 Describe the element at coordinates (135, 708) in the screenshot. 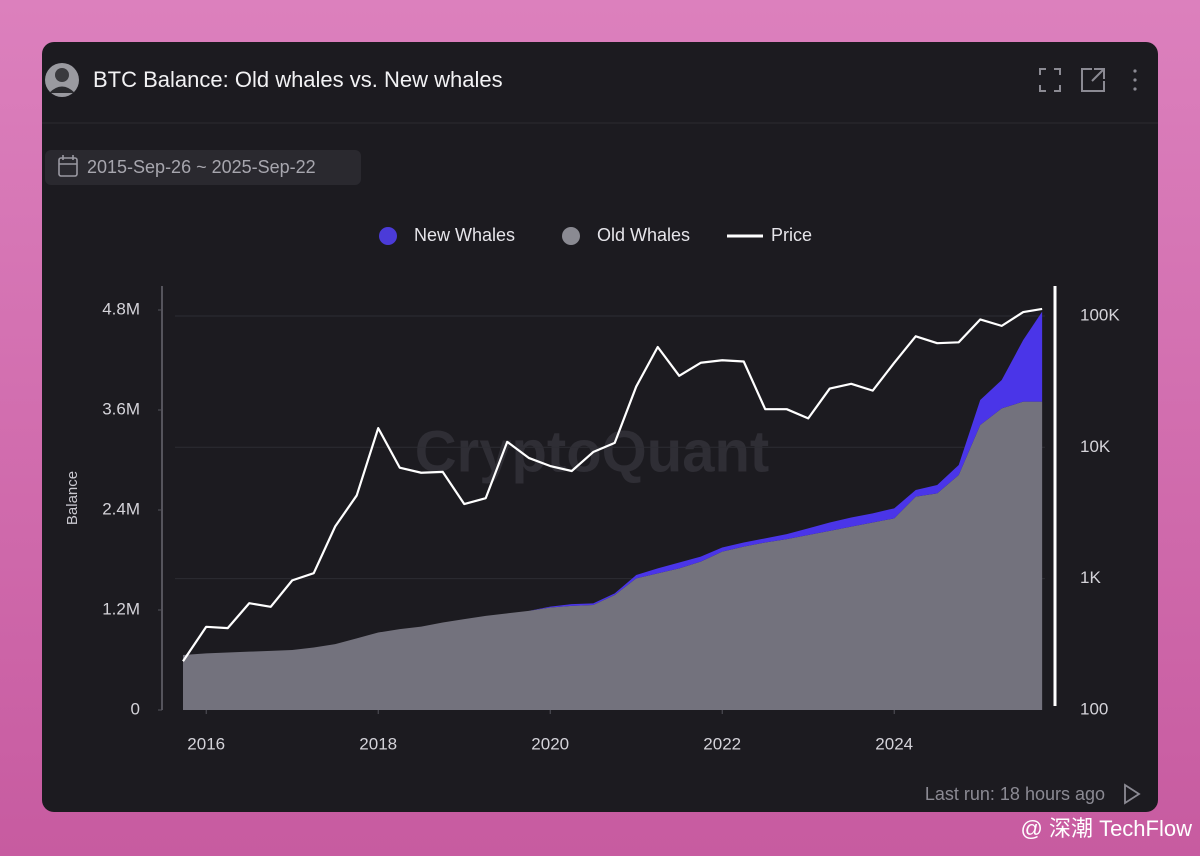

I see `y-tick-label: 0` at that location.